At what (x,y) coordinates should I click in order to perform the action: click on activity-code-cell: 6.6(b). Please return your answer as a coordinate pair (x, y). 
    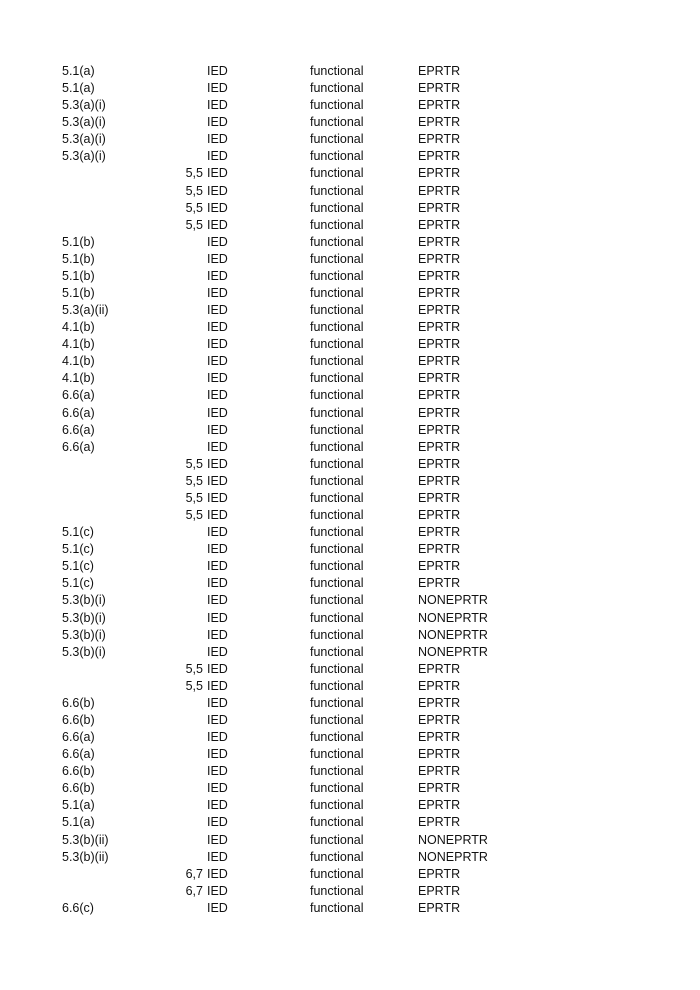
    Looking at the image, I should click on (78, 702).